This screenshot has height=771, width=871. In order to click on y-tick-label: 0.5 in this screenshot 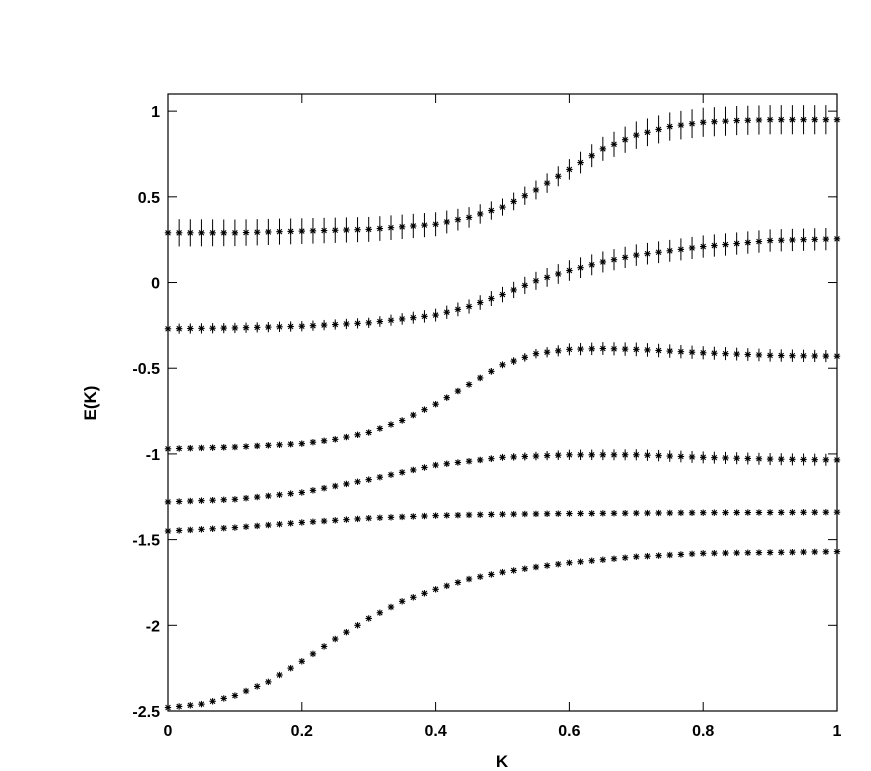, I will do `click(149, 198)`.